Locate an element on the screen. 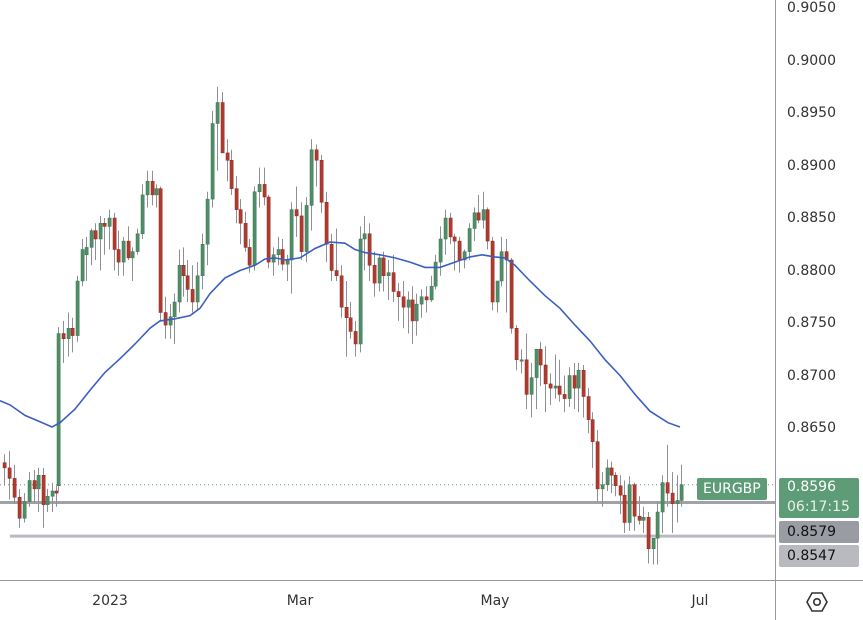  last-price-value: 0.8596 is located at coordinates (811, 487).